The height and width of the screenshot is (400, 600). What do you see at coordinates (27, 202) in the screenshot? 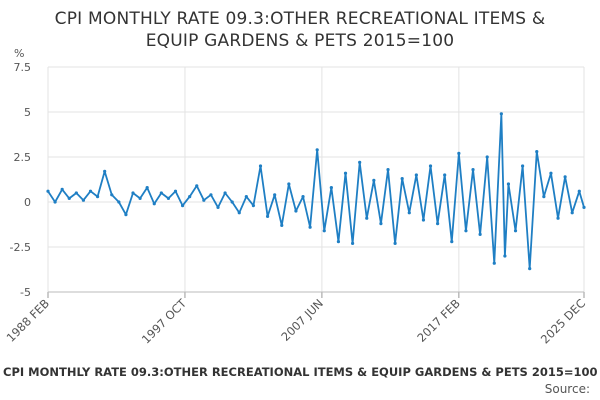
I see `y-tick-label: 0` at bounding box center [27, 202].